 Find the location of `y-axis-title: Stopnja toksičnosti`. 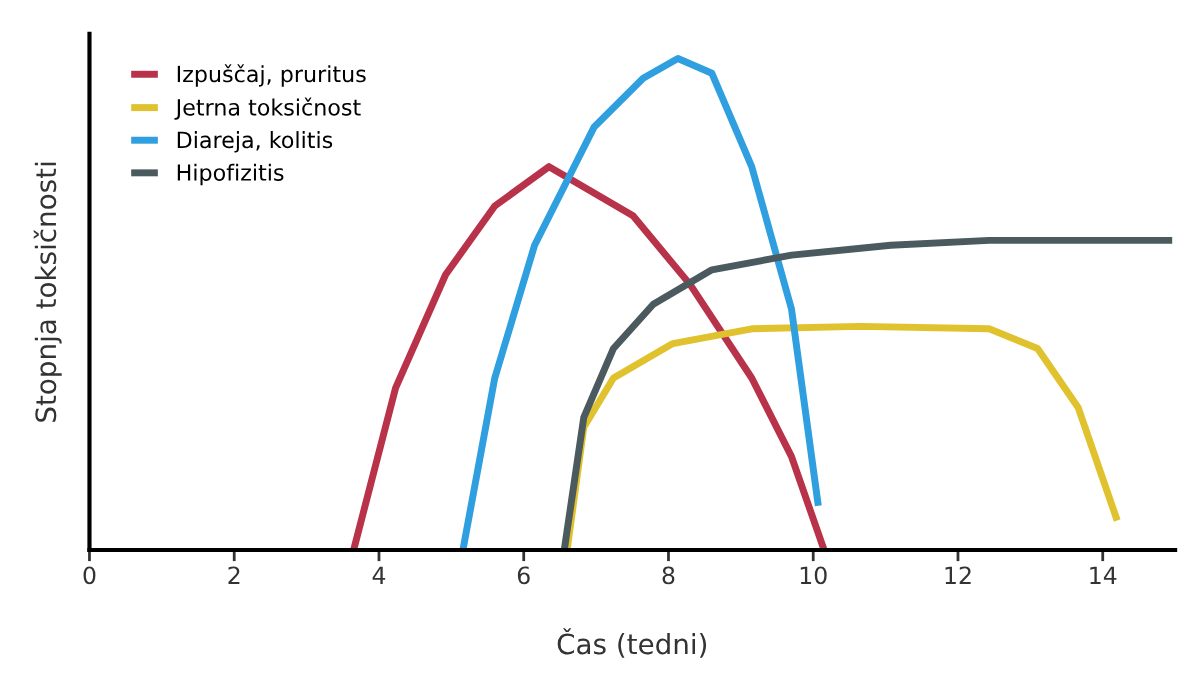

y-axis-title: Stopnja toksičnosti is located at coordinates (47, 292).